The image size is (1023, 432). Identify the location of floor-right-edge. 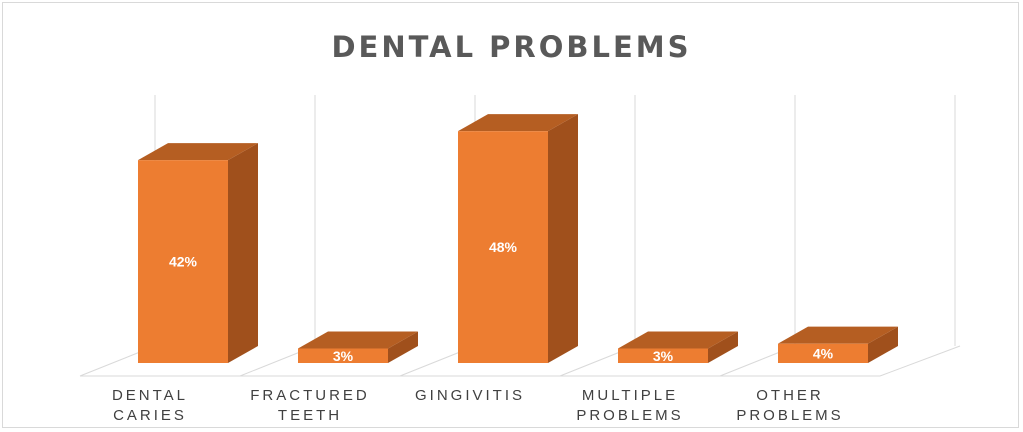
(920, 361).